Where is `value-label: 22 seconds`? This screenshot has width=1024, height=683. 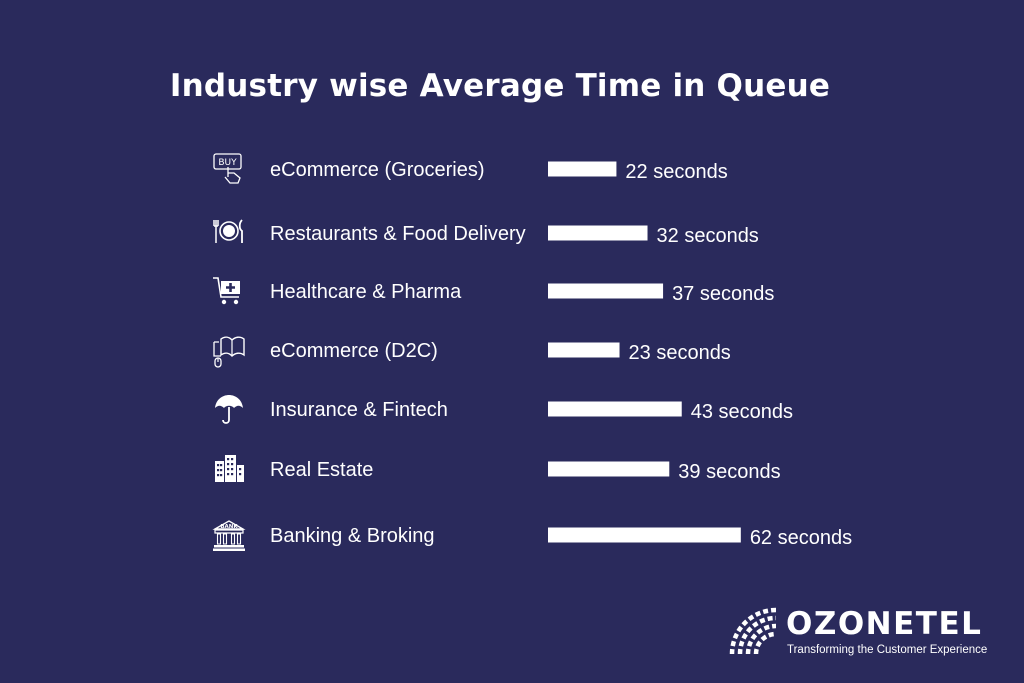 value-label: 22 seconds is located at coordinates (676, 172).